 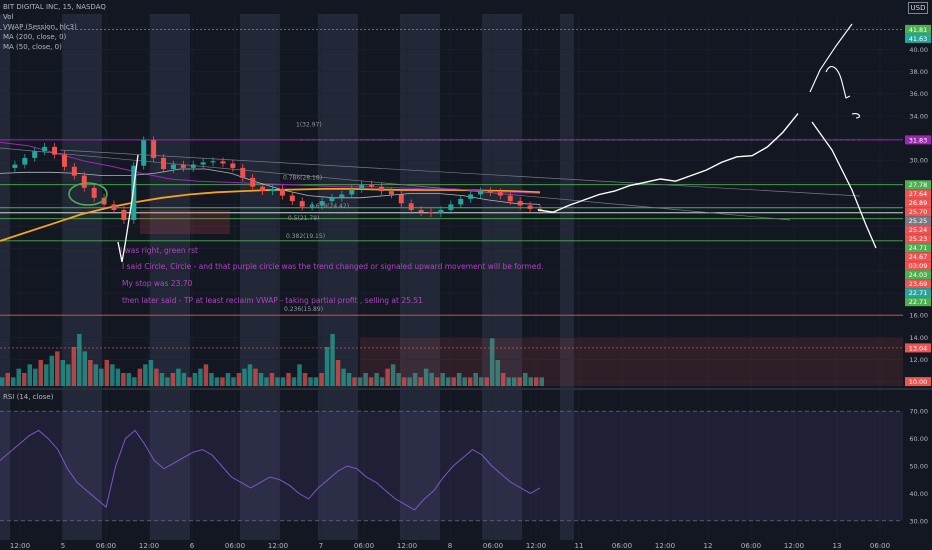 What do you see at coordinates (40, 27) in the screenshot?
I see `vwap-legend: VWAP (Session, hlc3)` at bounding box center [40, 27].